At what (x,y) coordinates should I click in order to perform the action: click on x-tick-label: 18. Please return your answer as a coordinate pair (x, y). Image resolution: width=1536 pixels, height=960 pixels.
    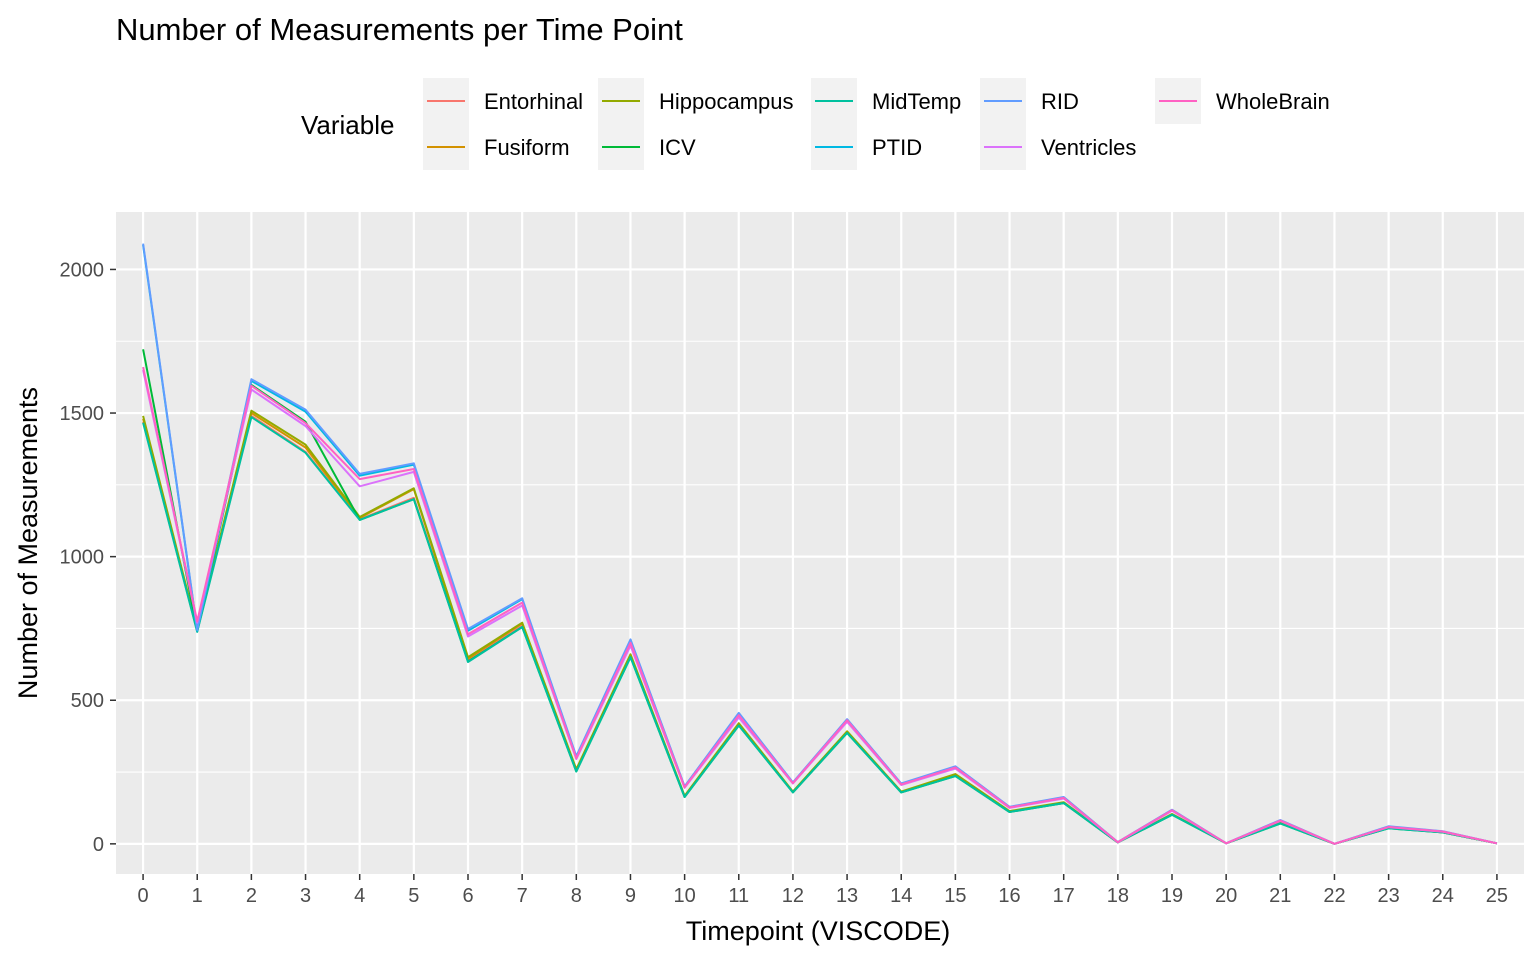
    Looking at the image, I should click on (1118, 896).